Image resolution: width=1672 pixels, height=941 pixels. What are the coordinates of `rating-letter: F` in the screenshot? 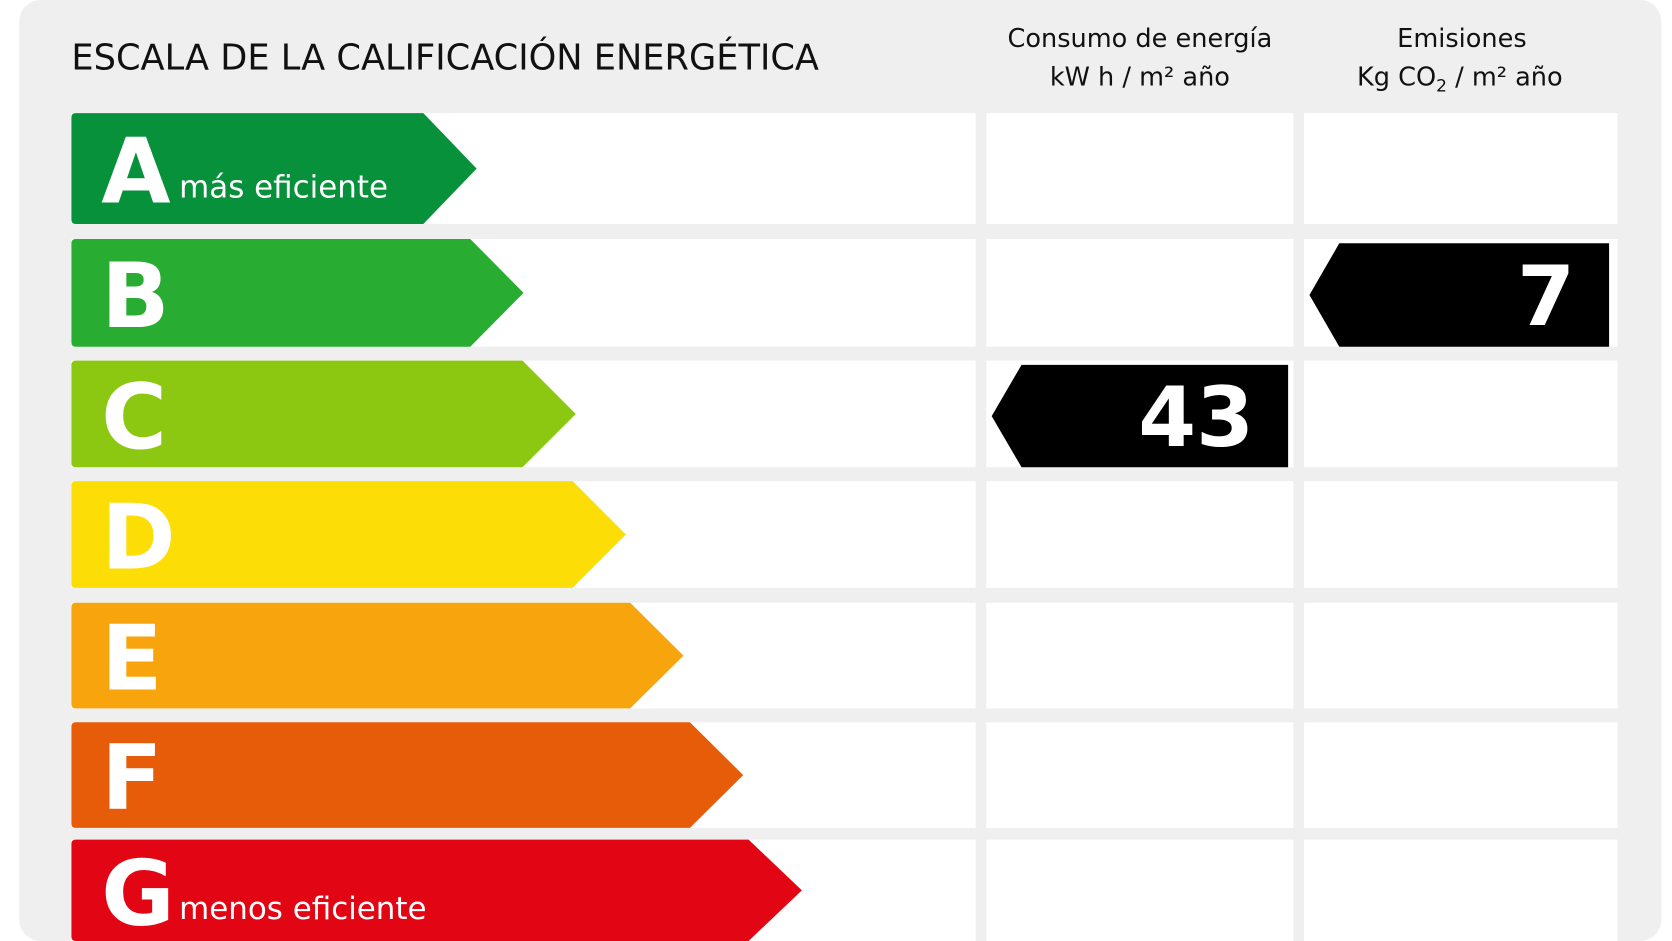 It's located at (131, 779).